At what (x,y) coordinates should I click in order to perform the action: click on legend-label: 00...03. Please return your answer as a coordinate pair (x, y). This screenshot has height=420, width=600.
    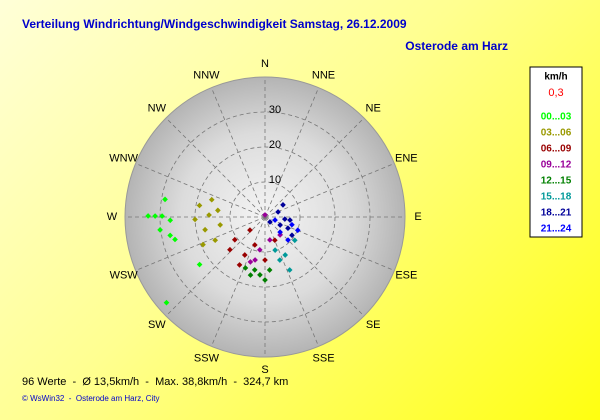
    Looking at the image, I should click on (556, 117).